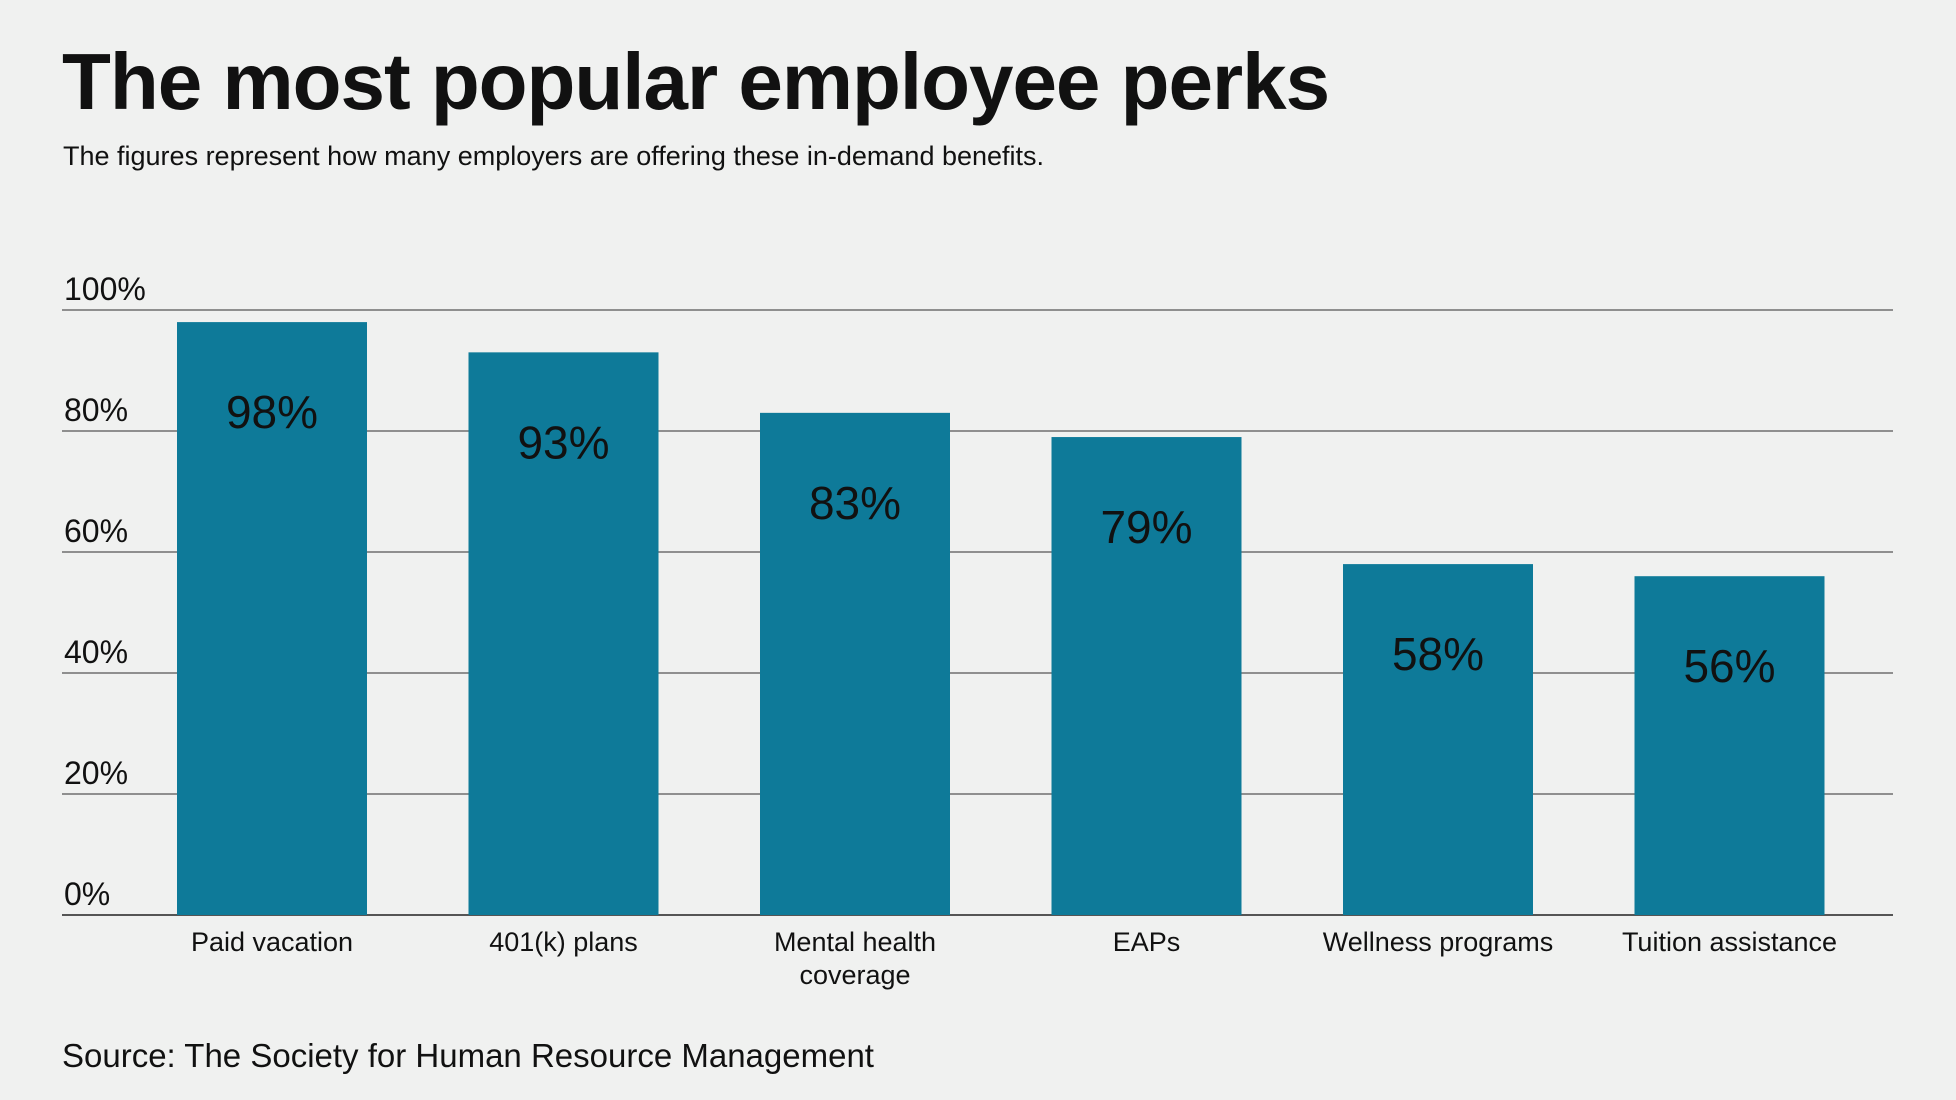  Describe the element at coordinates (1438, 942) in the screenshot. I see `category-label: Wellness programs` at that location.